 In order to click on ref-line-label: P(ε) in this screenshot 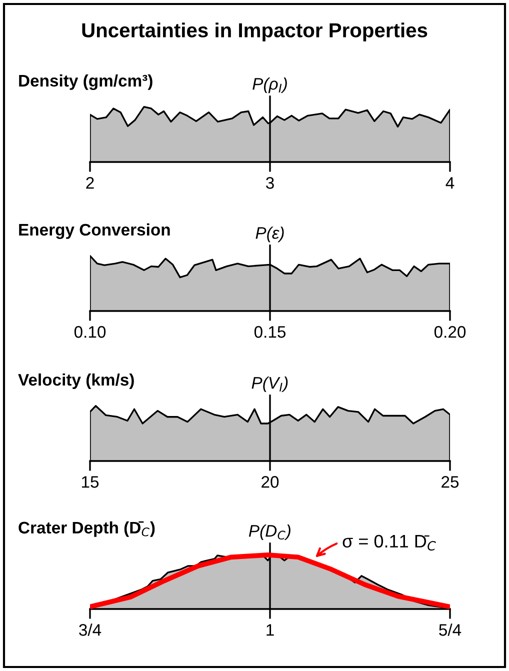, I will do `click(270, 234)`.